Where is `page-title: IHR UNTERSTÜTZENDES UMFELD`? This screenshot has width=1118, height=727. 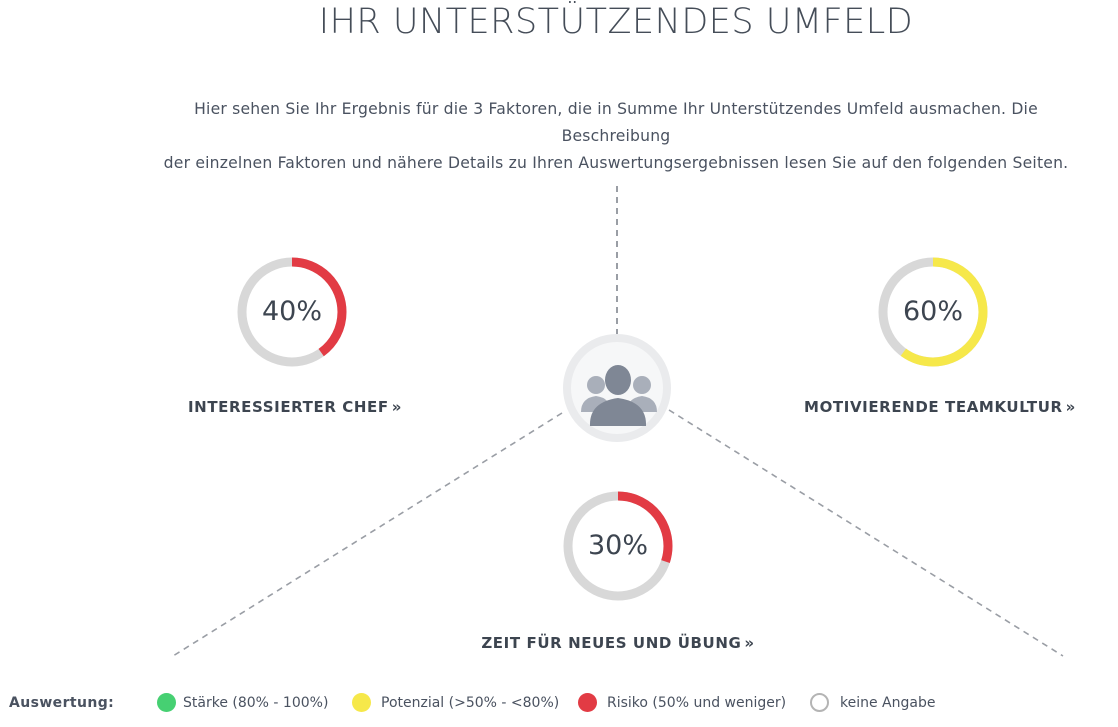
page-title: IHR UNTERSTÜTZENDES UMFELD is located at coordinates (616, 22).